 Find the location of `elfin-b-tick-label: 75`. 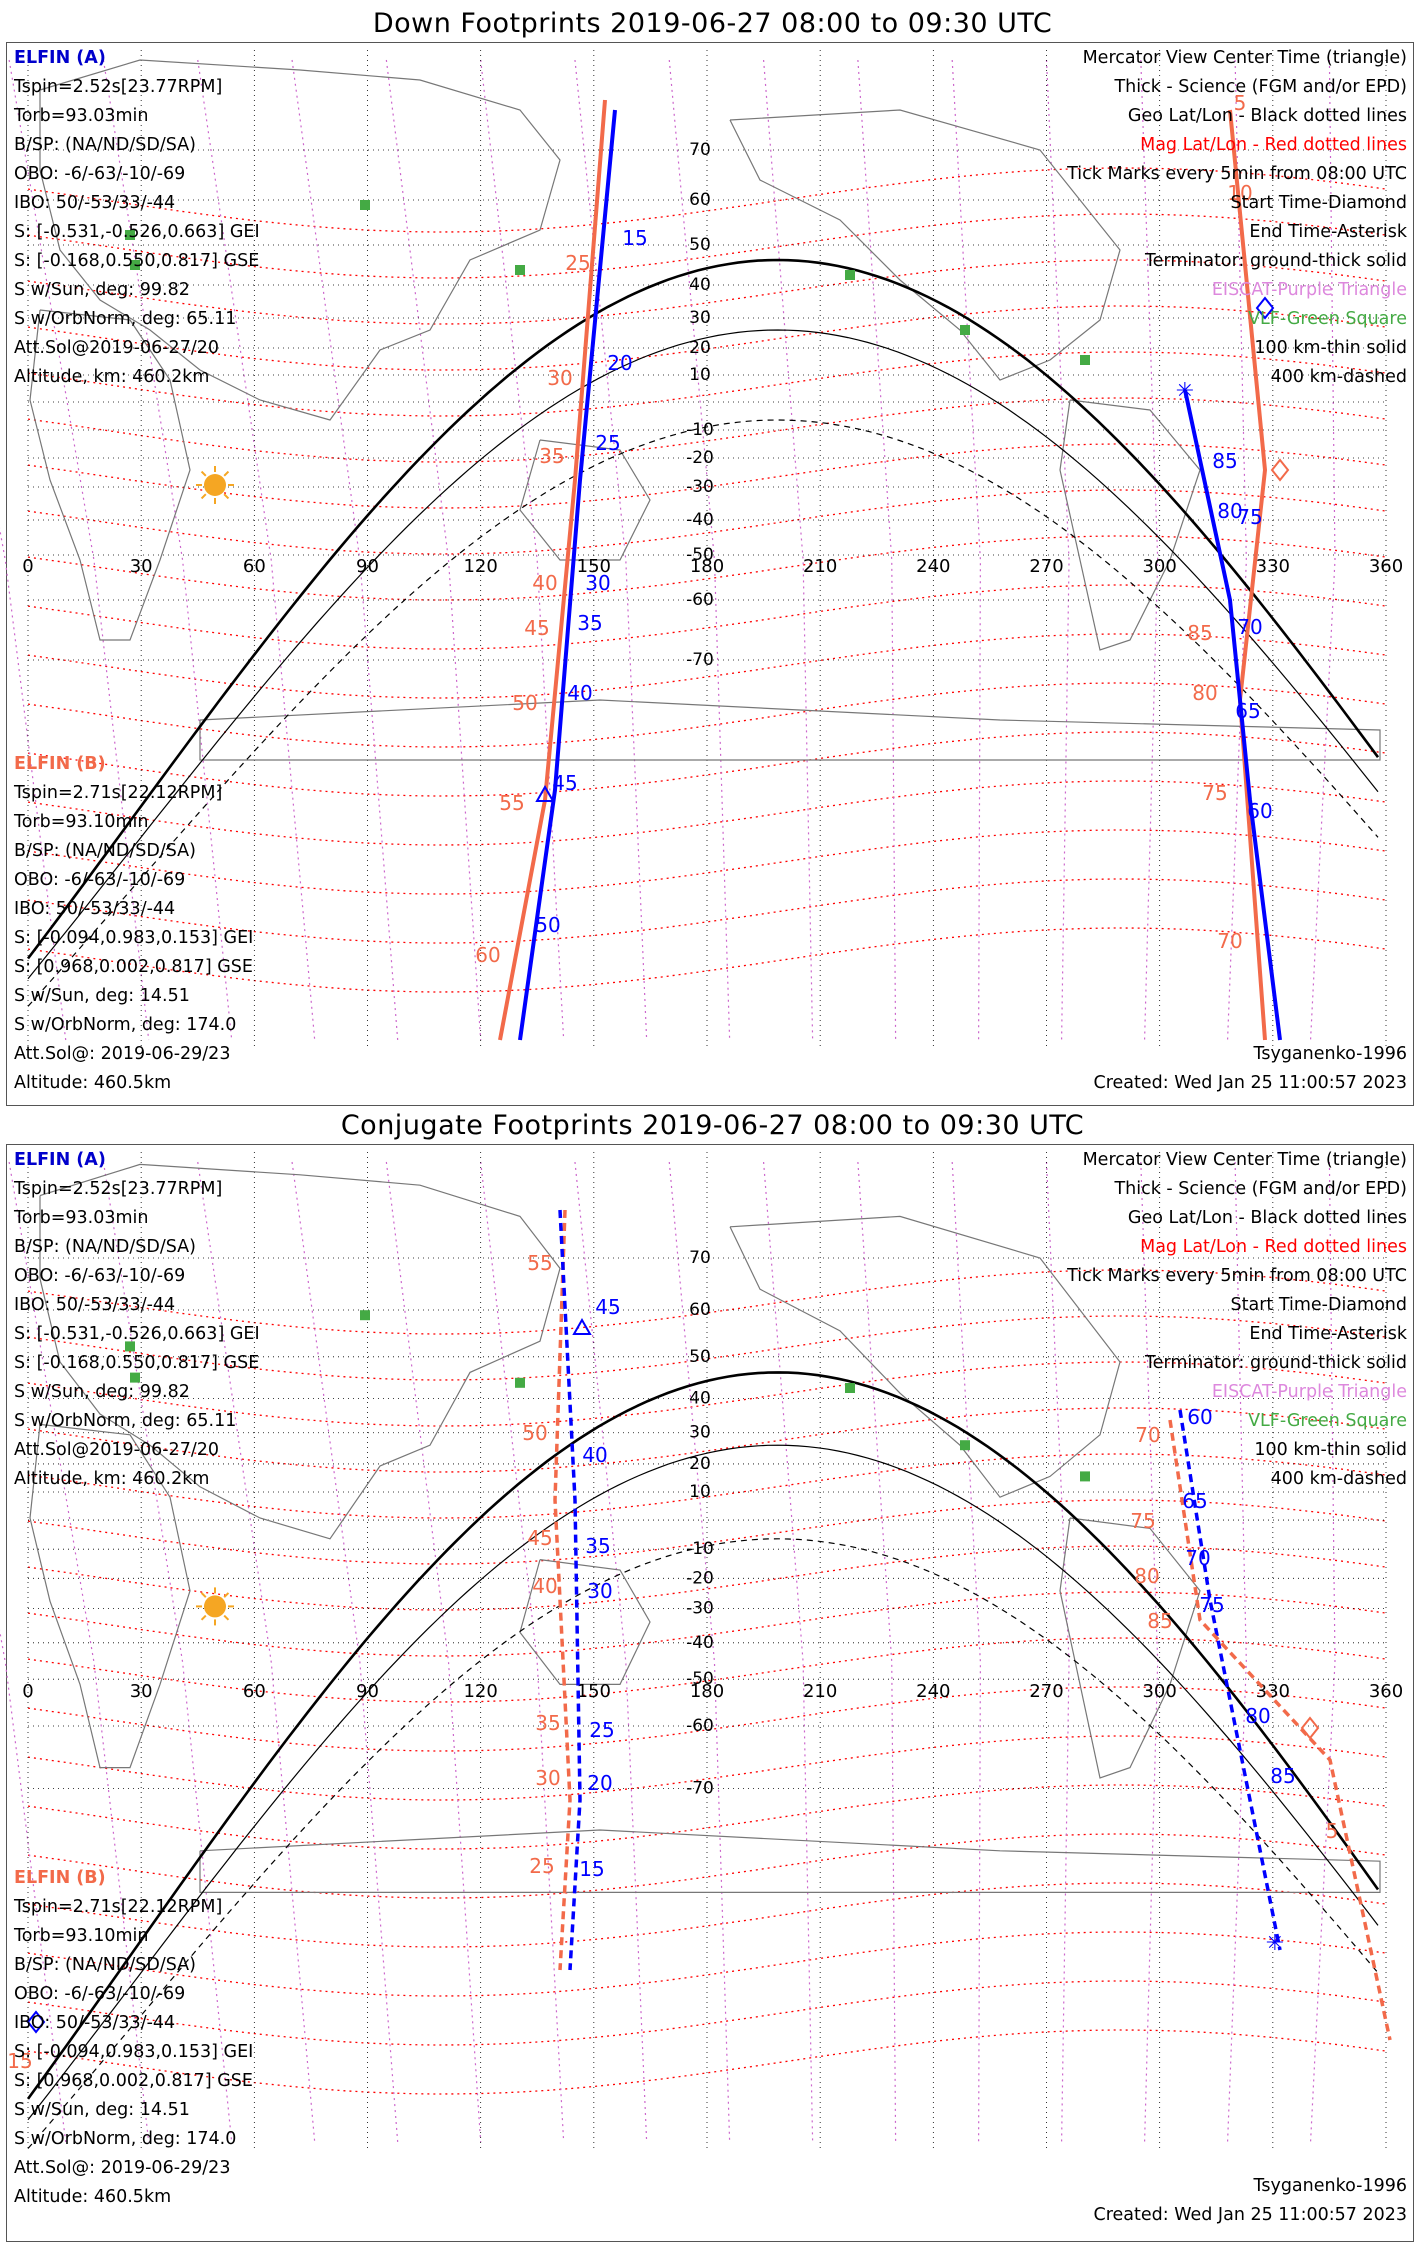

elfin-b-tick-label: 75 is located at coordinates (1214, 793).